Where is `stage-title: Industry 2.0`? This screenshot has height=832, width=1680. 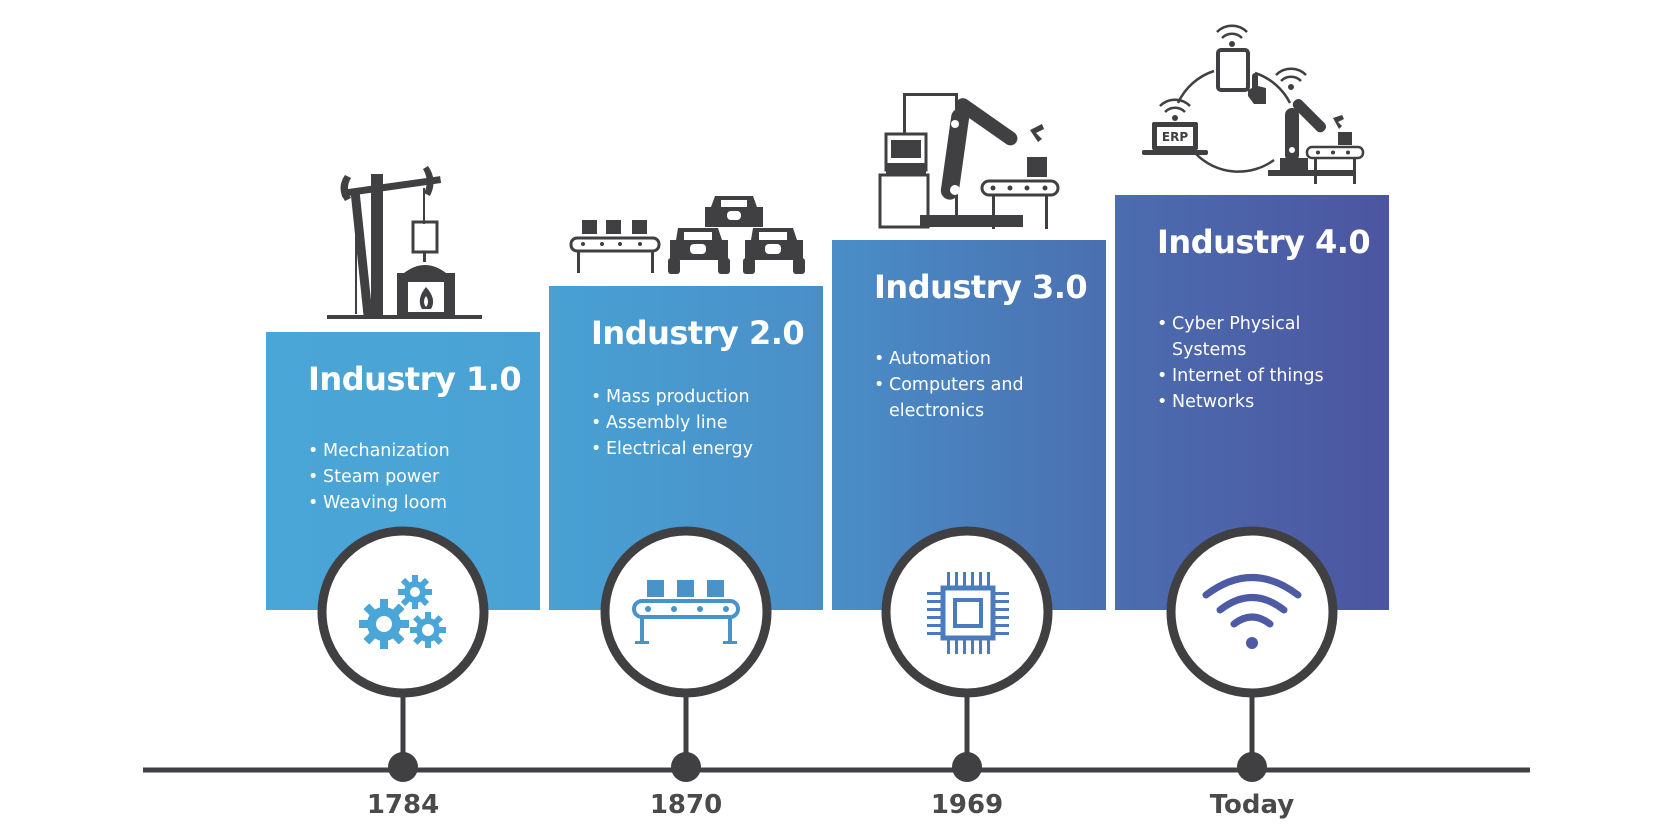
stage-title: Industry 2.0 is located at coordinates (698, 333).